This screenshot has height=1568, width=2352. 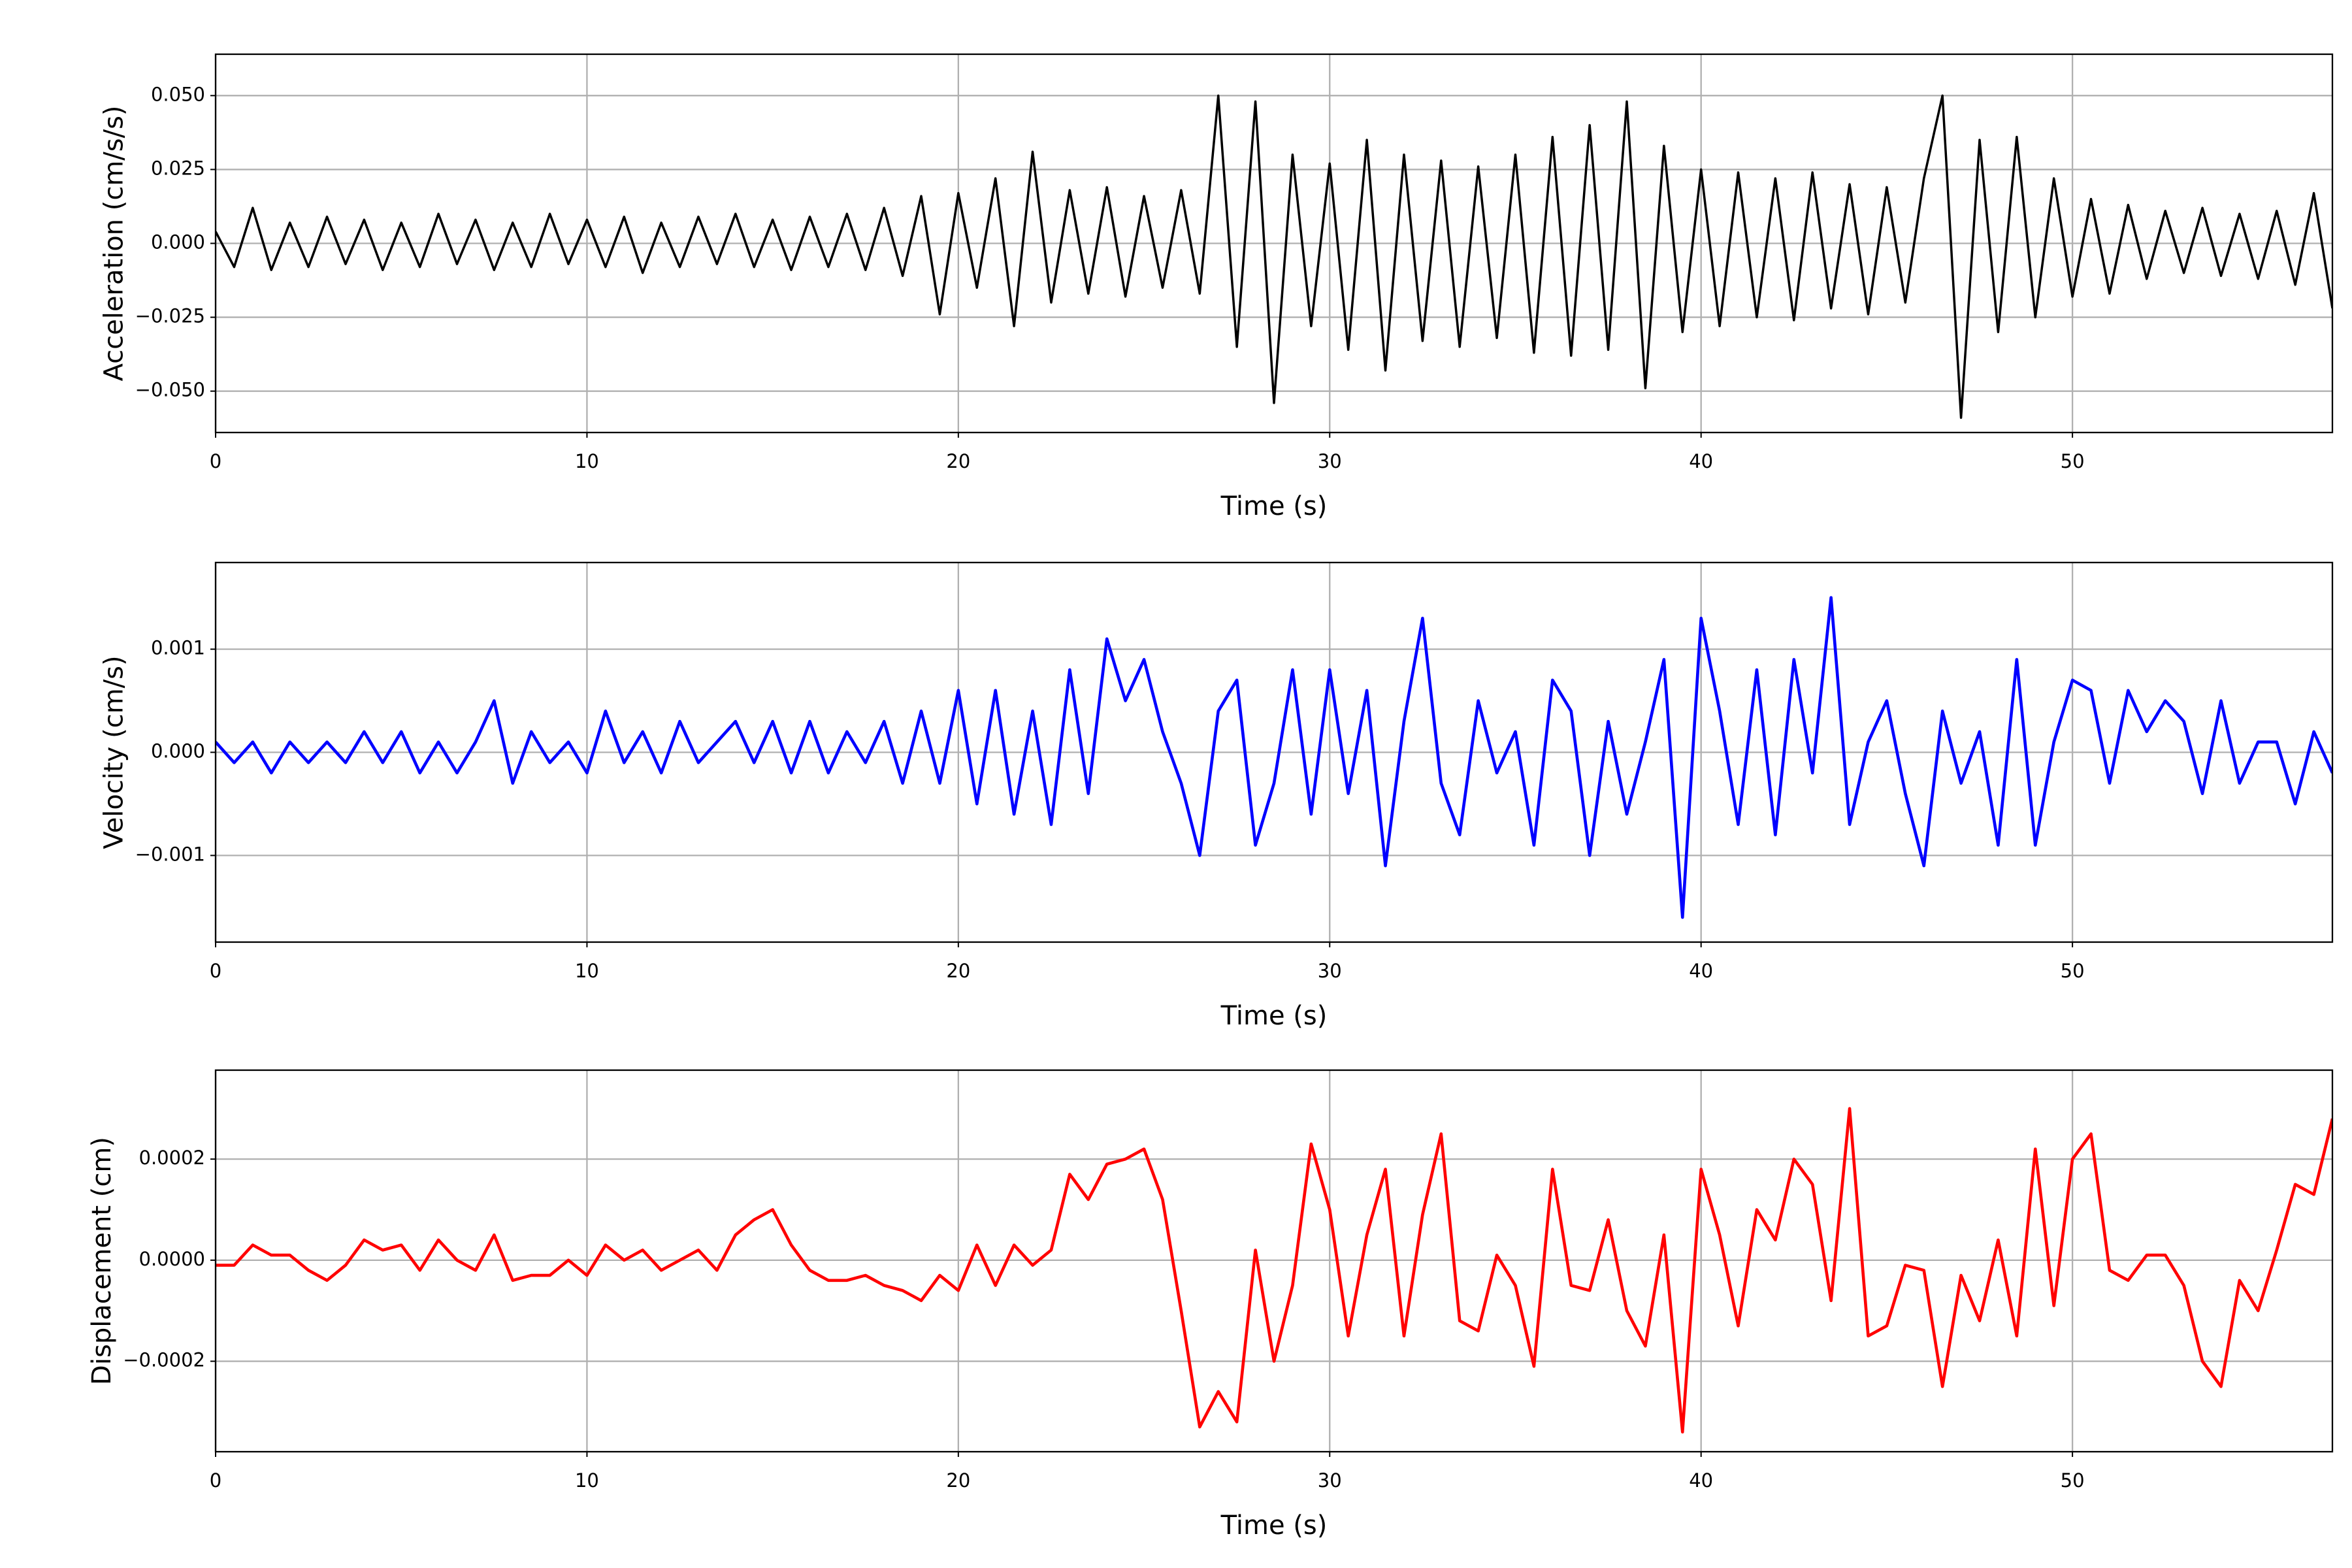 What do you see at coordinates (170, 854) in the screenshot?
I see `y-tick-label: −0.001` at bounding box center [170, 854].